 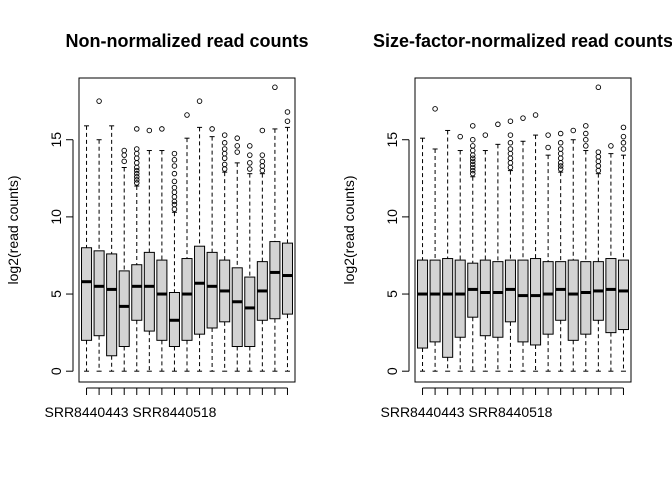 I want to click on y-tick-label: 5, so click(x=56, y=294).